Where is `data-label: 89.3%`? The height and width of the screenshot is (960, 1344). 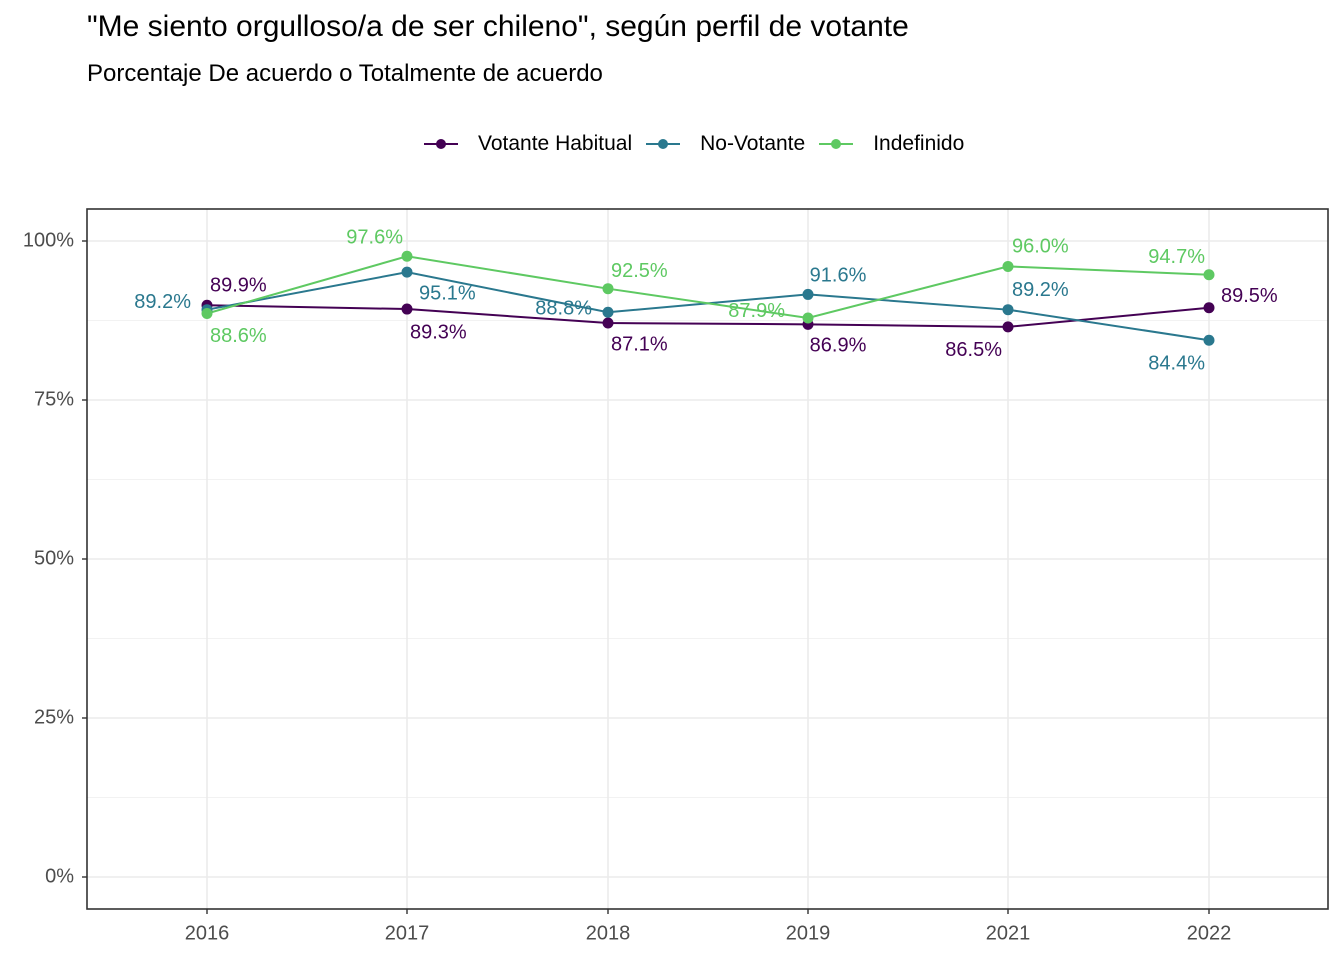 data-label: 89.3% is located at coordinates (438, 332).